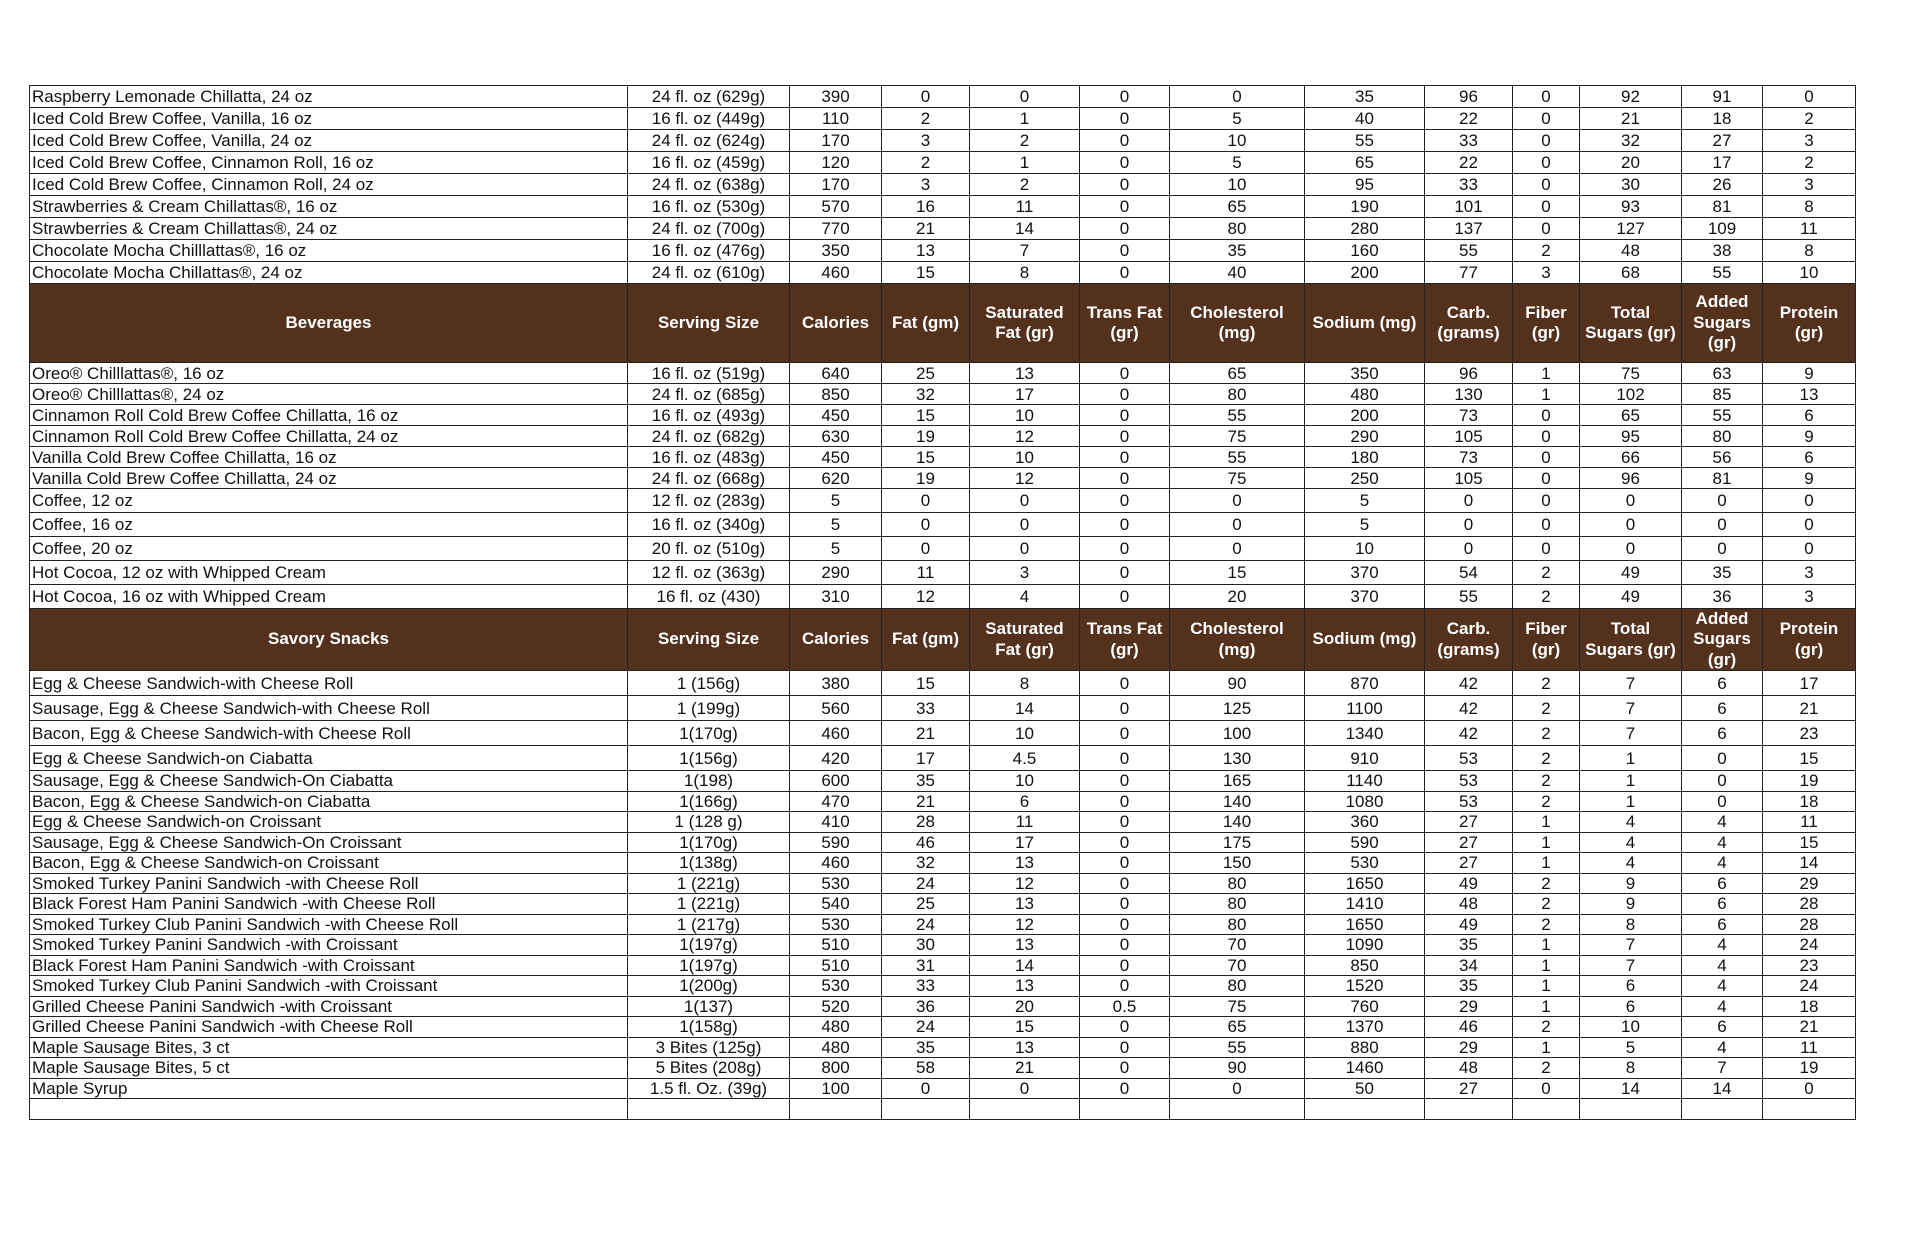  I want to click on value-cell: 100, so click(835, 1088).